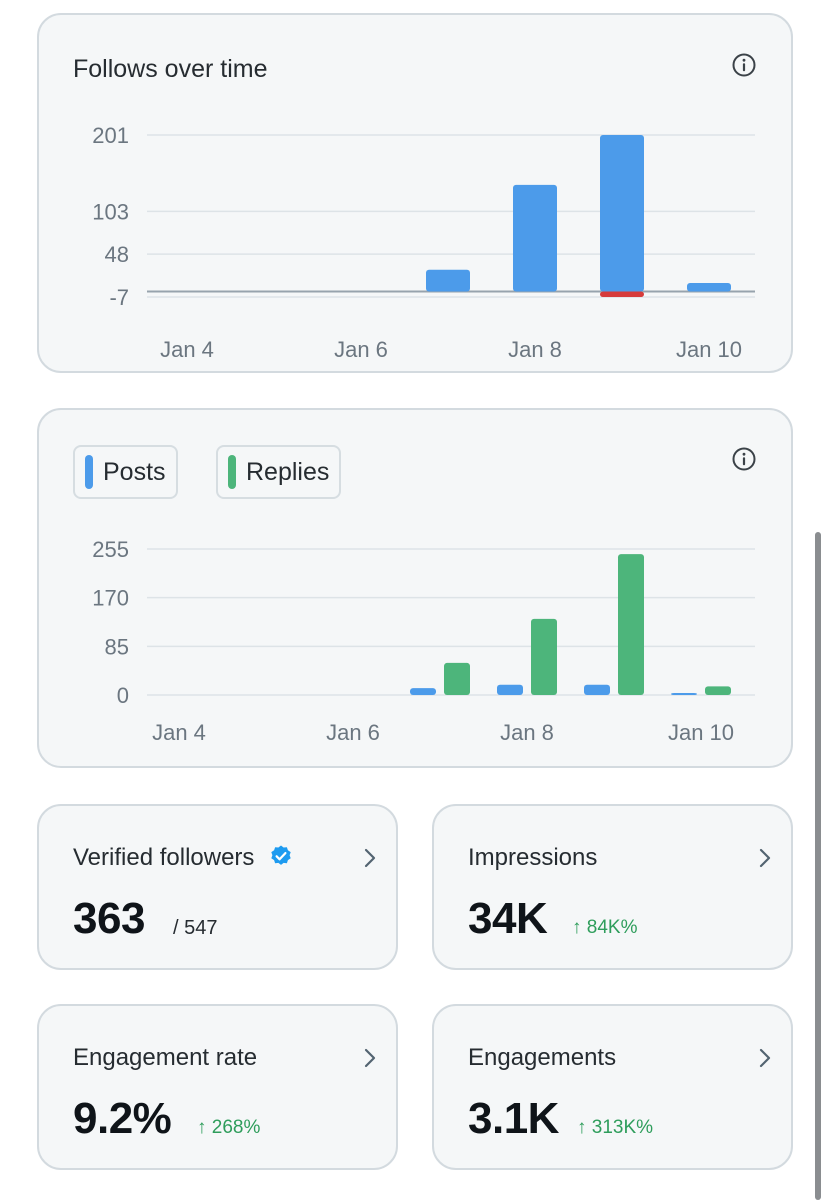 This screenshot has height=1200, width=829. What do you see at coordinates (122, 1118) in the screenshot?
I see `stat-value: 9.2%` at bounding box center [122, 1118].